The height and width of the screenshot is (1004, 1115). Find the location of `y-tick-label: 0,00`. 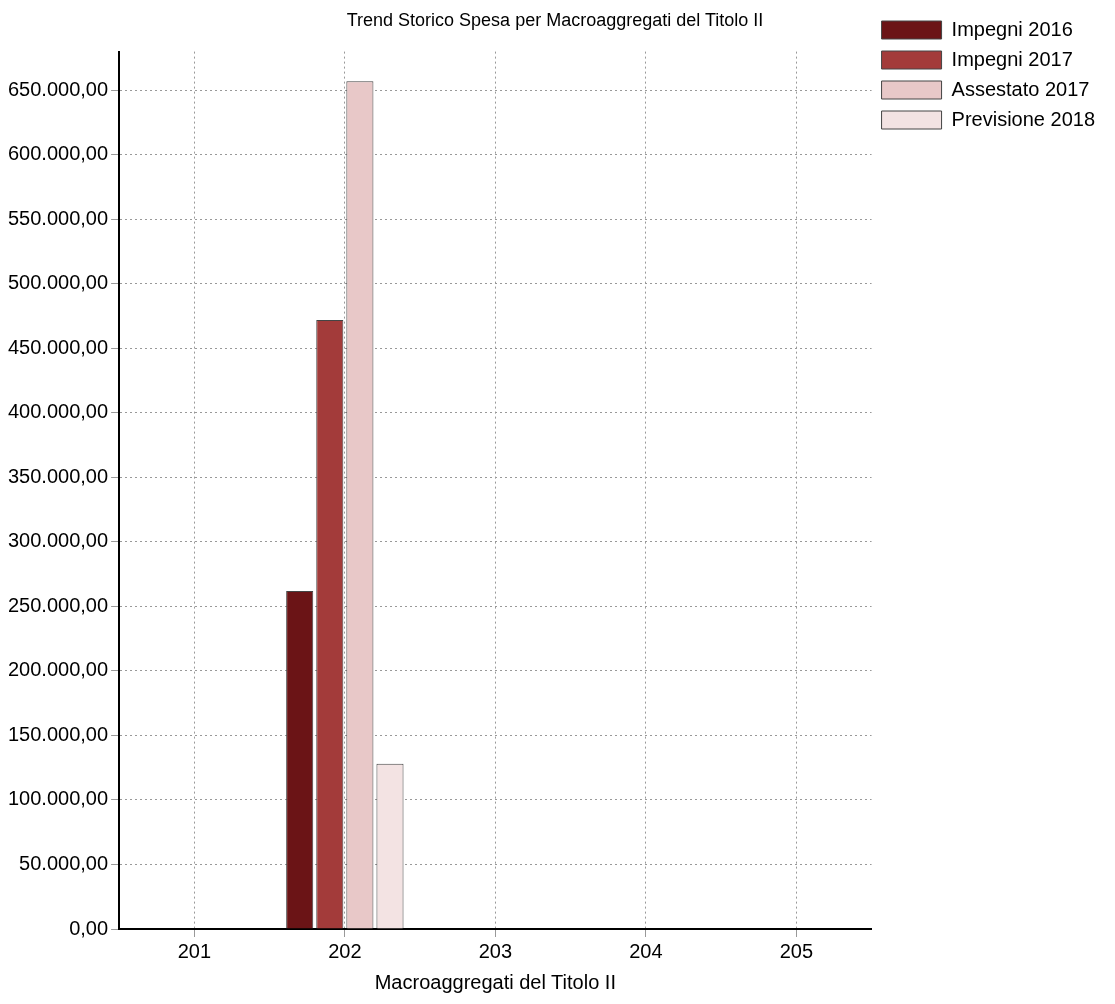

y-tick-label: 0,00 is located at coordinates (89, 927).